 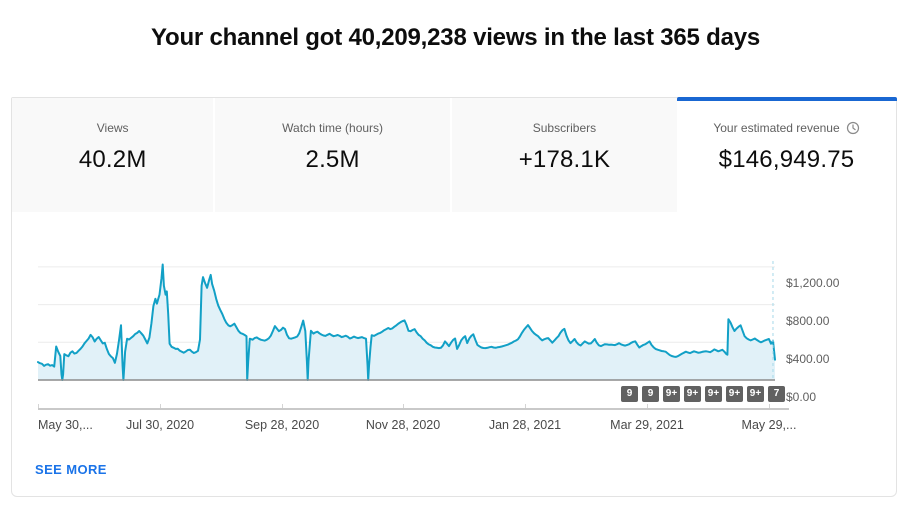 What do you see at coordinates (112, 159) in the screenshot?
I see `metric-value: 40.2M` at bounding box center [112, 159].